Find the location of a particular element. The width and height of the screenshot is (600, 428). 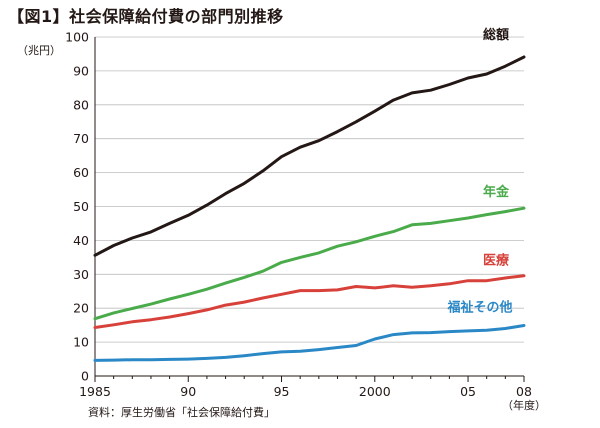

y-tick-label: 50 is located at coordinates (81, 206).